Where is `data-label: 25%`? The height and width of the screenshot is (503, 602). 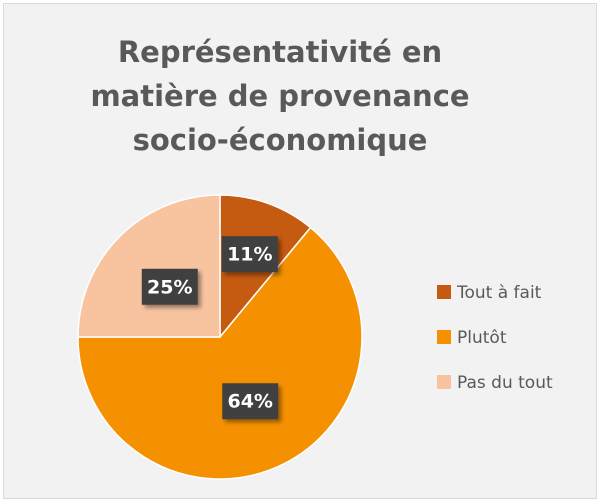
data-label: 25% is located at coordinates (169, 286).